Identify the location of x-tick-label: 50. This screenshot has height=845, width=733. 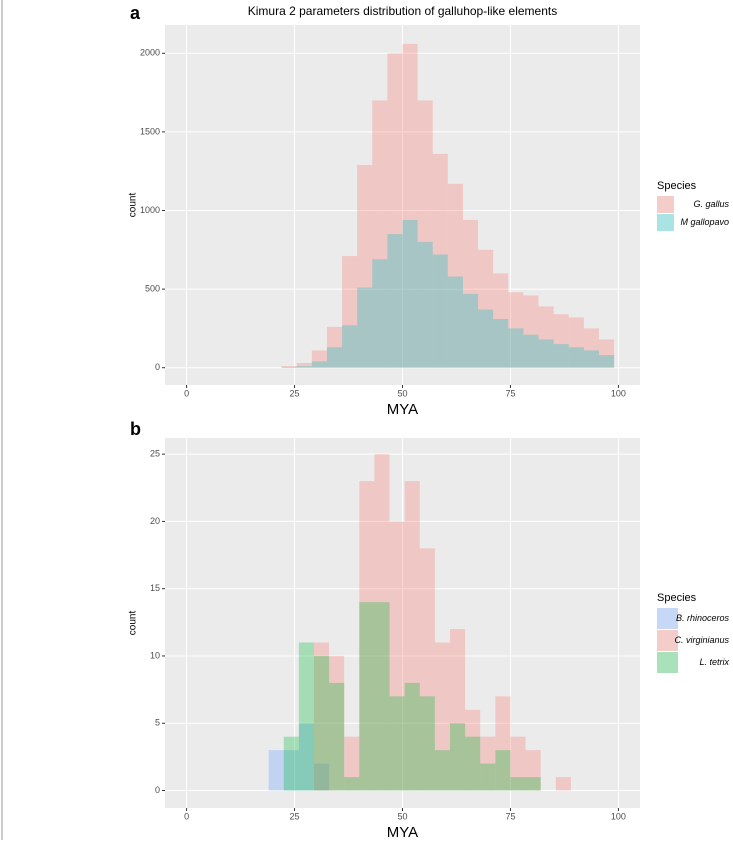
(402, 393).